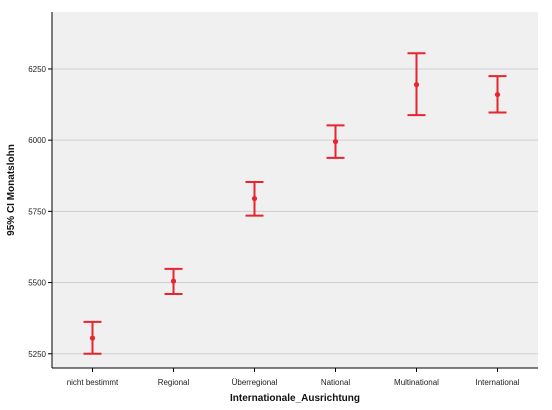 Image resolution: width=552 pixels, height=410 pixels. What do you see at coordinates (37, 283) in the screenshot?
I see `y-tick-label: 5500` at bounding box center [37, 283].